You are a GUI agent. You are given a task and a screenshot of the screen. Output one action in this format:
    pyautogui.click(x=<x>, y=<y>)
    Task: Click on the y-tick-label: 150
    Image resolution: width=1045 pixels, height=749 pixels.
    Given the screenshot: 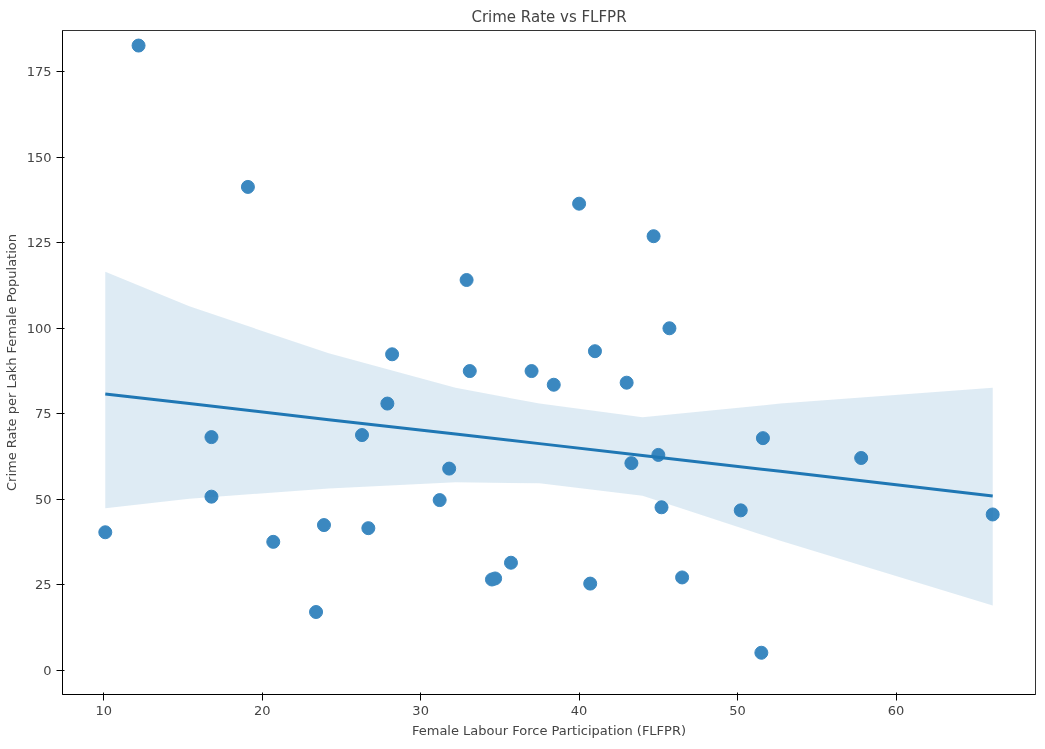 What is the action you would take?
    pyautogui.click(x=39, y=157)
    